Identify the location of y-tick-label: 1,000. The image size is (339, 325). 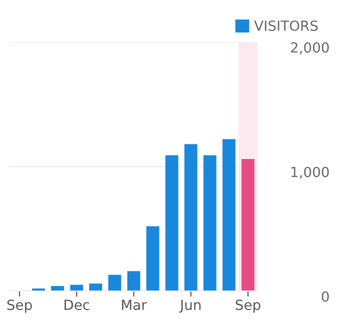
(310, 172).